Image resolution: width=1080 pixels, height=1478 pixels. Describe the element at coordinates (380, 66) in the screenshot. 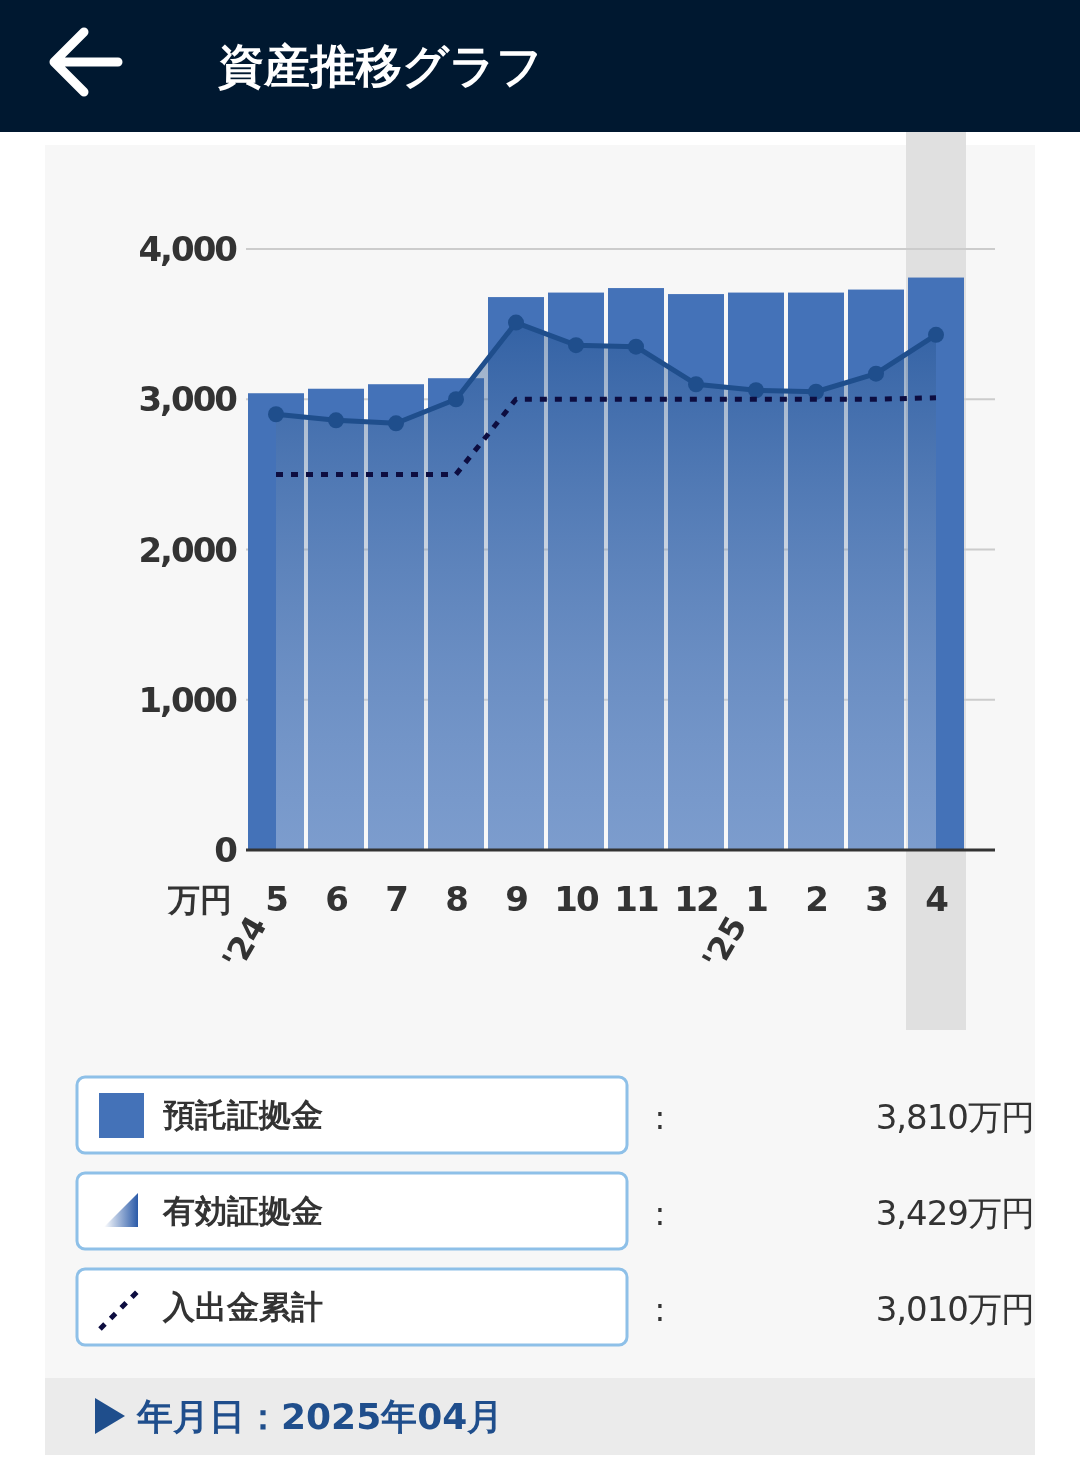

I see `chart-title: 資産推移グラフ` at that location.